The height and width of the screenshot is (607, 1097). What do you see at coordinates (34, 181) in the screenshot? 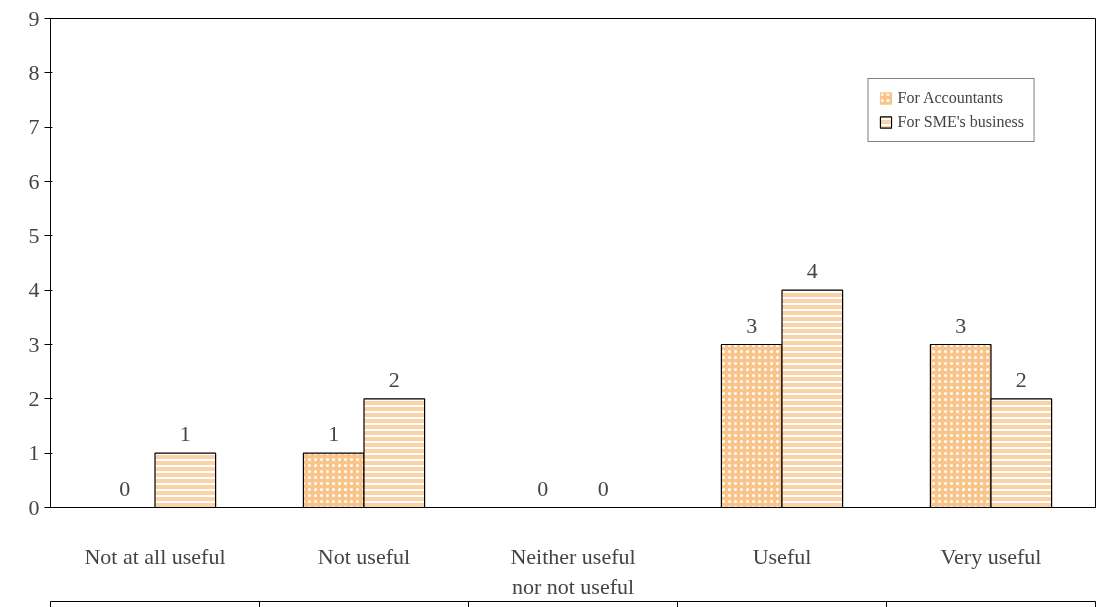
I see `y-tick-label: 6` at bounding box center [34, 181].